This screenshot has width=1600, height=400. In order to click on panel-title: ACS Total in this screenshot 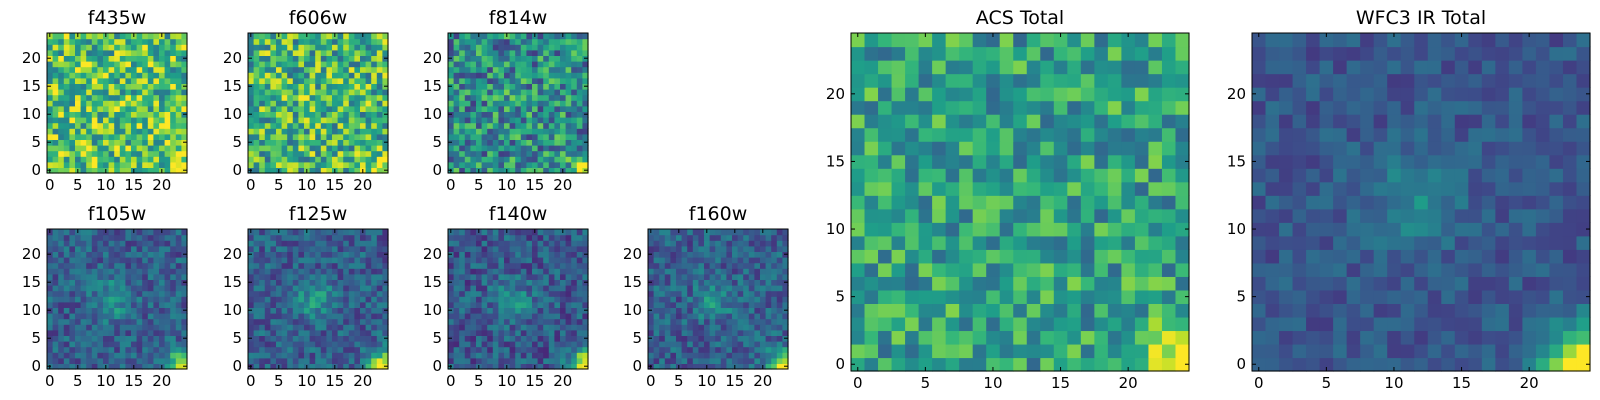, I will do `click(1020, 18)`.